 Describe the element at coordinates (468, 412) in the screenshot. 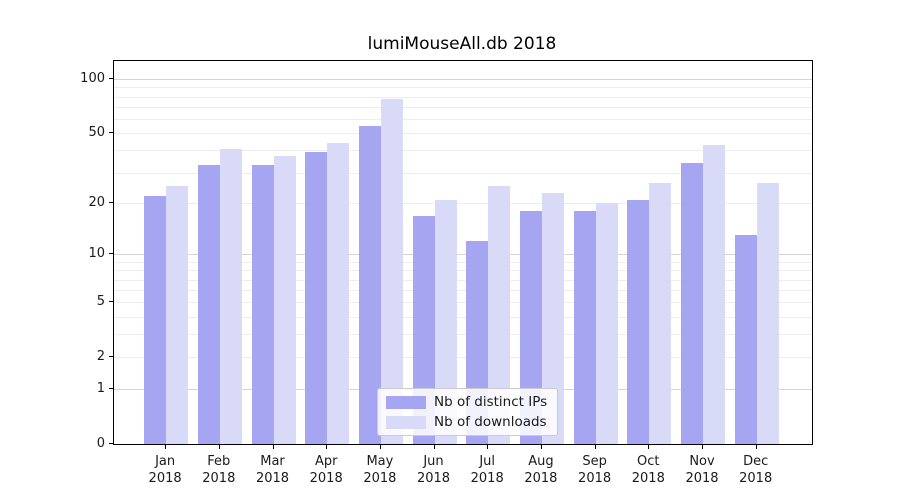

I see `legend: Nb of distinct IPs Nb of downloads` at that location.